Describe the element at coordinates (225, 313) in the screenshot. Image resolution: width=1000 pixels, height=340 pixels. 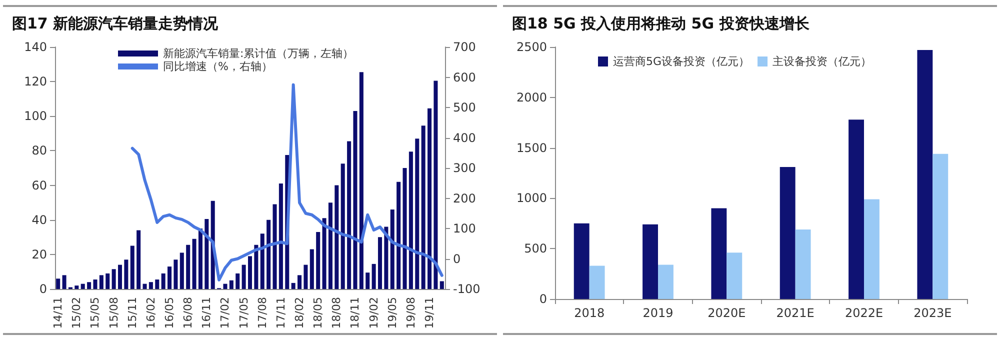
I see `x-tick-label: 17/02` at that location.